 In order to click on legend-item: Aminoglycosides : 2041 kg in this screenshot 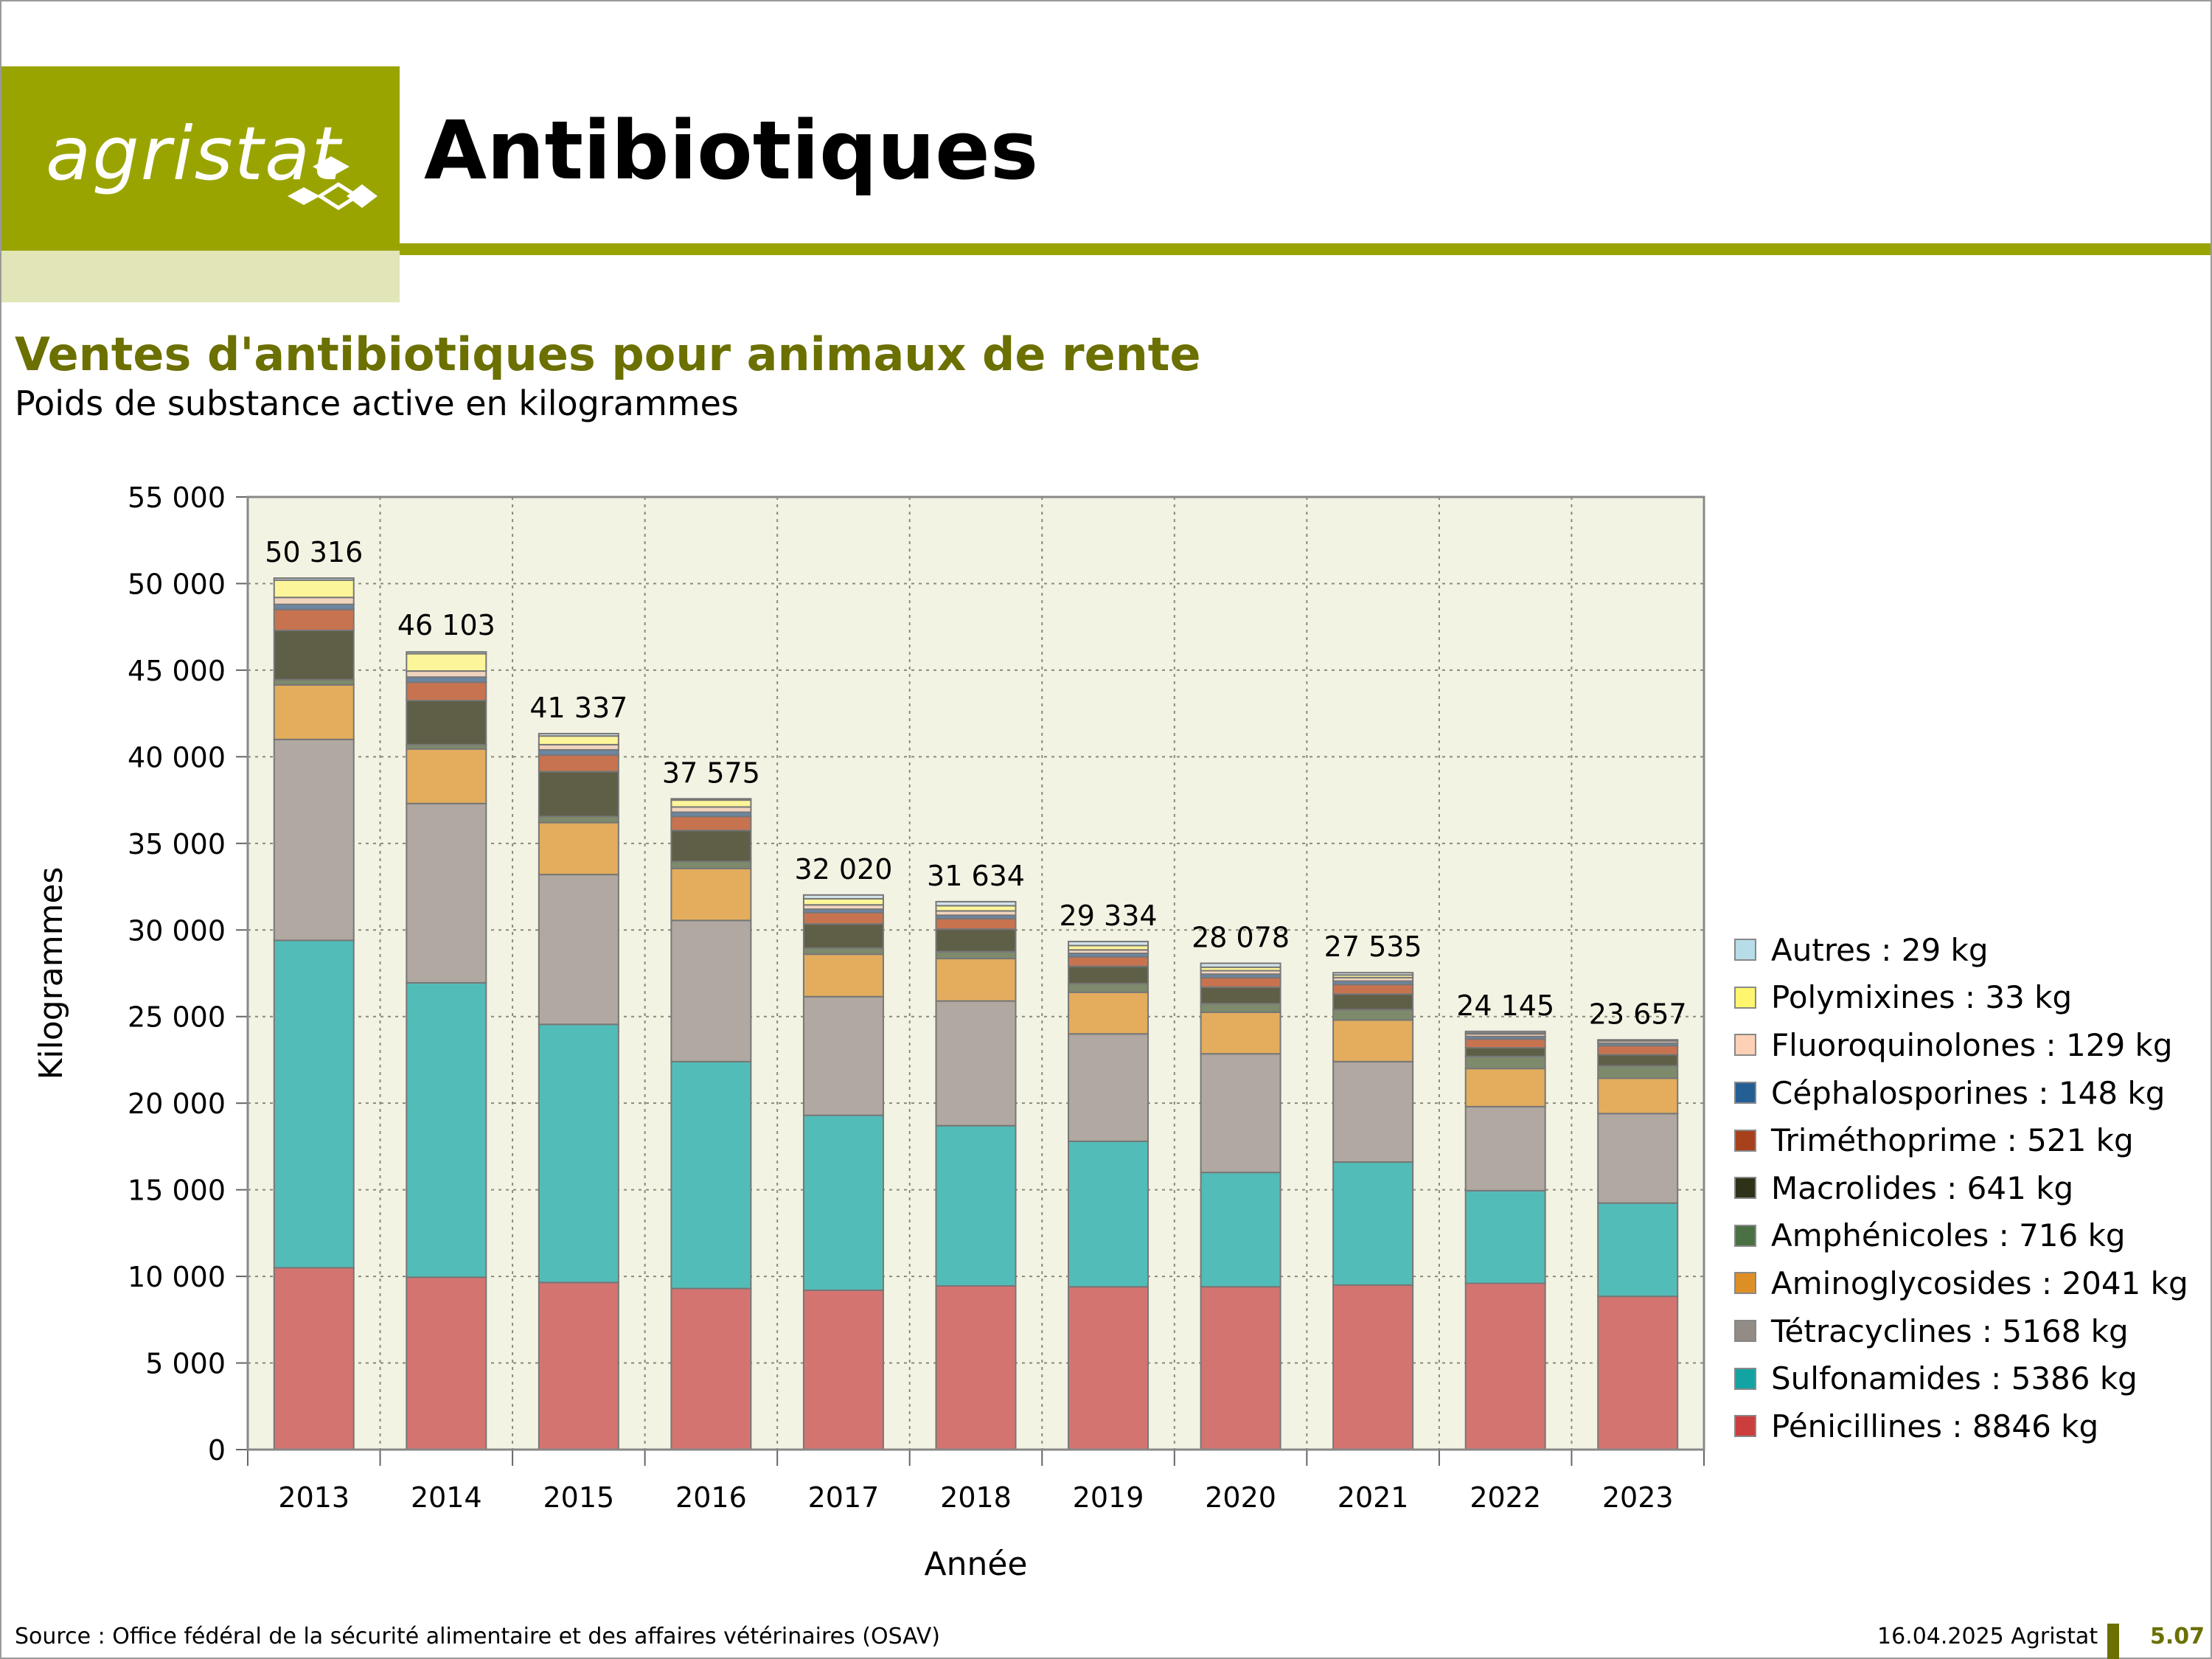, I will do `click(1961, 1283)`.